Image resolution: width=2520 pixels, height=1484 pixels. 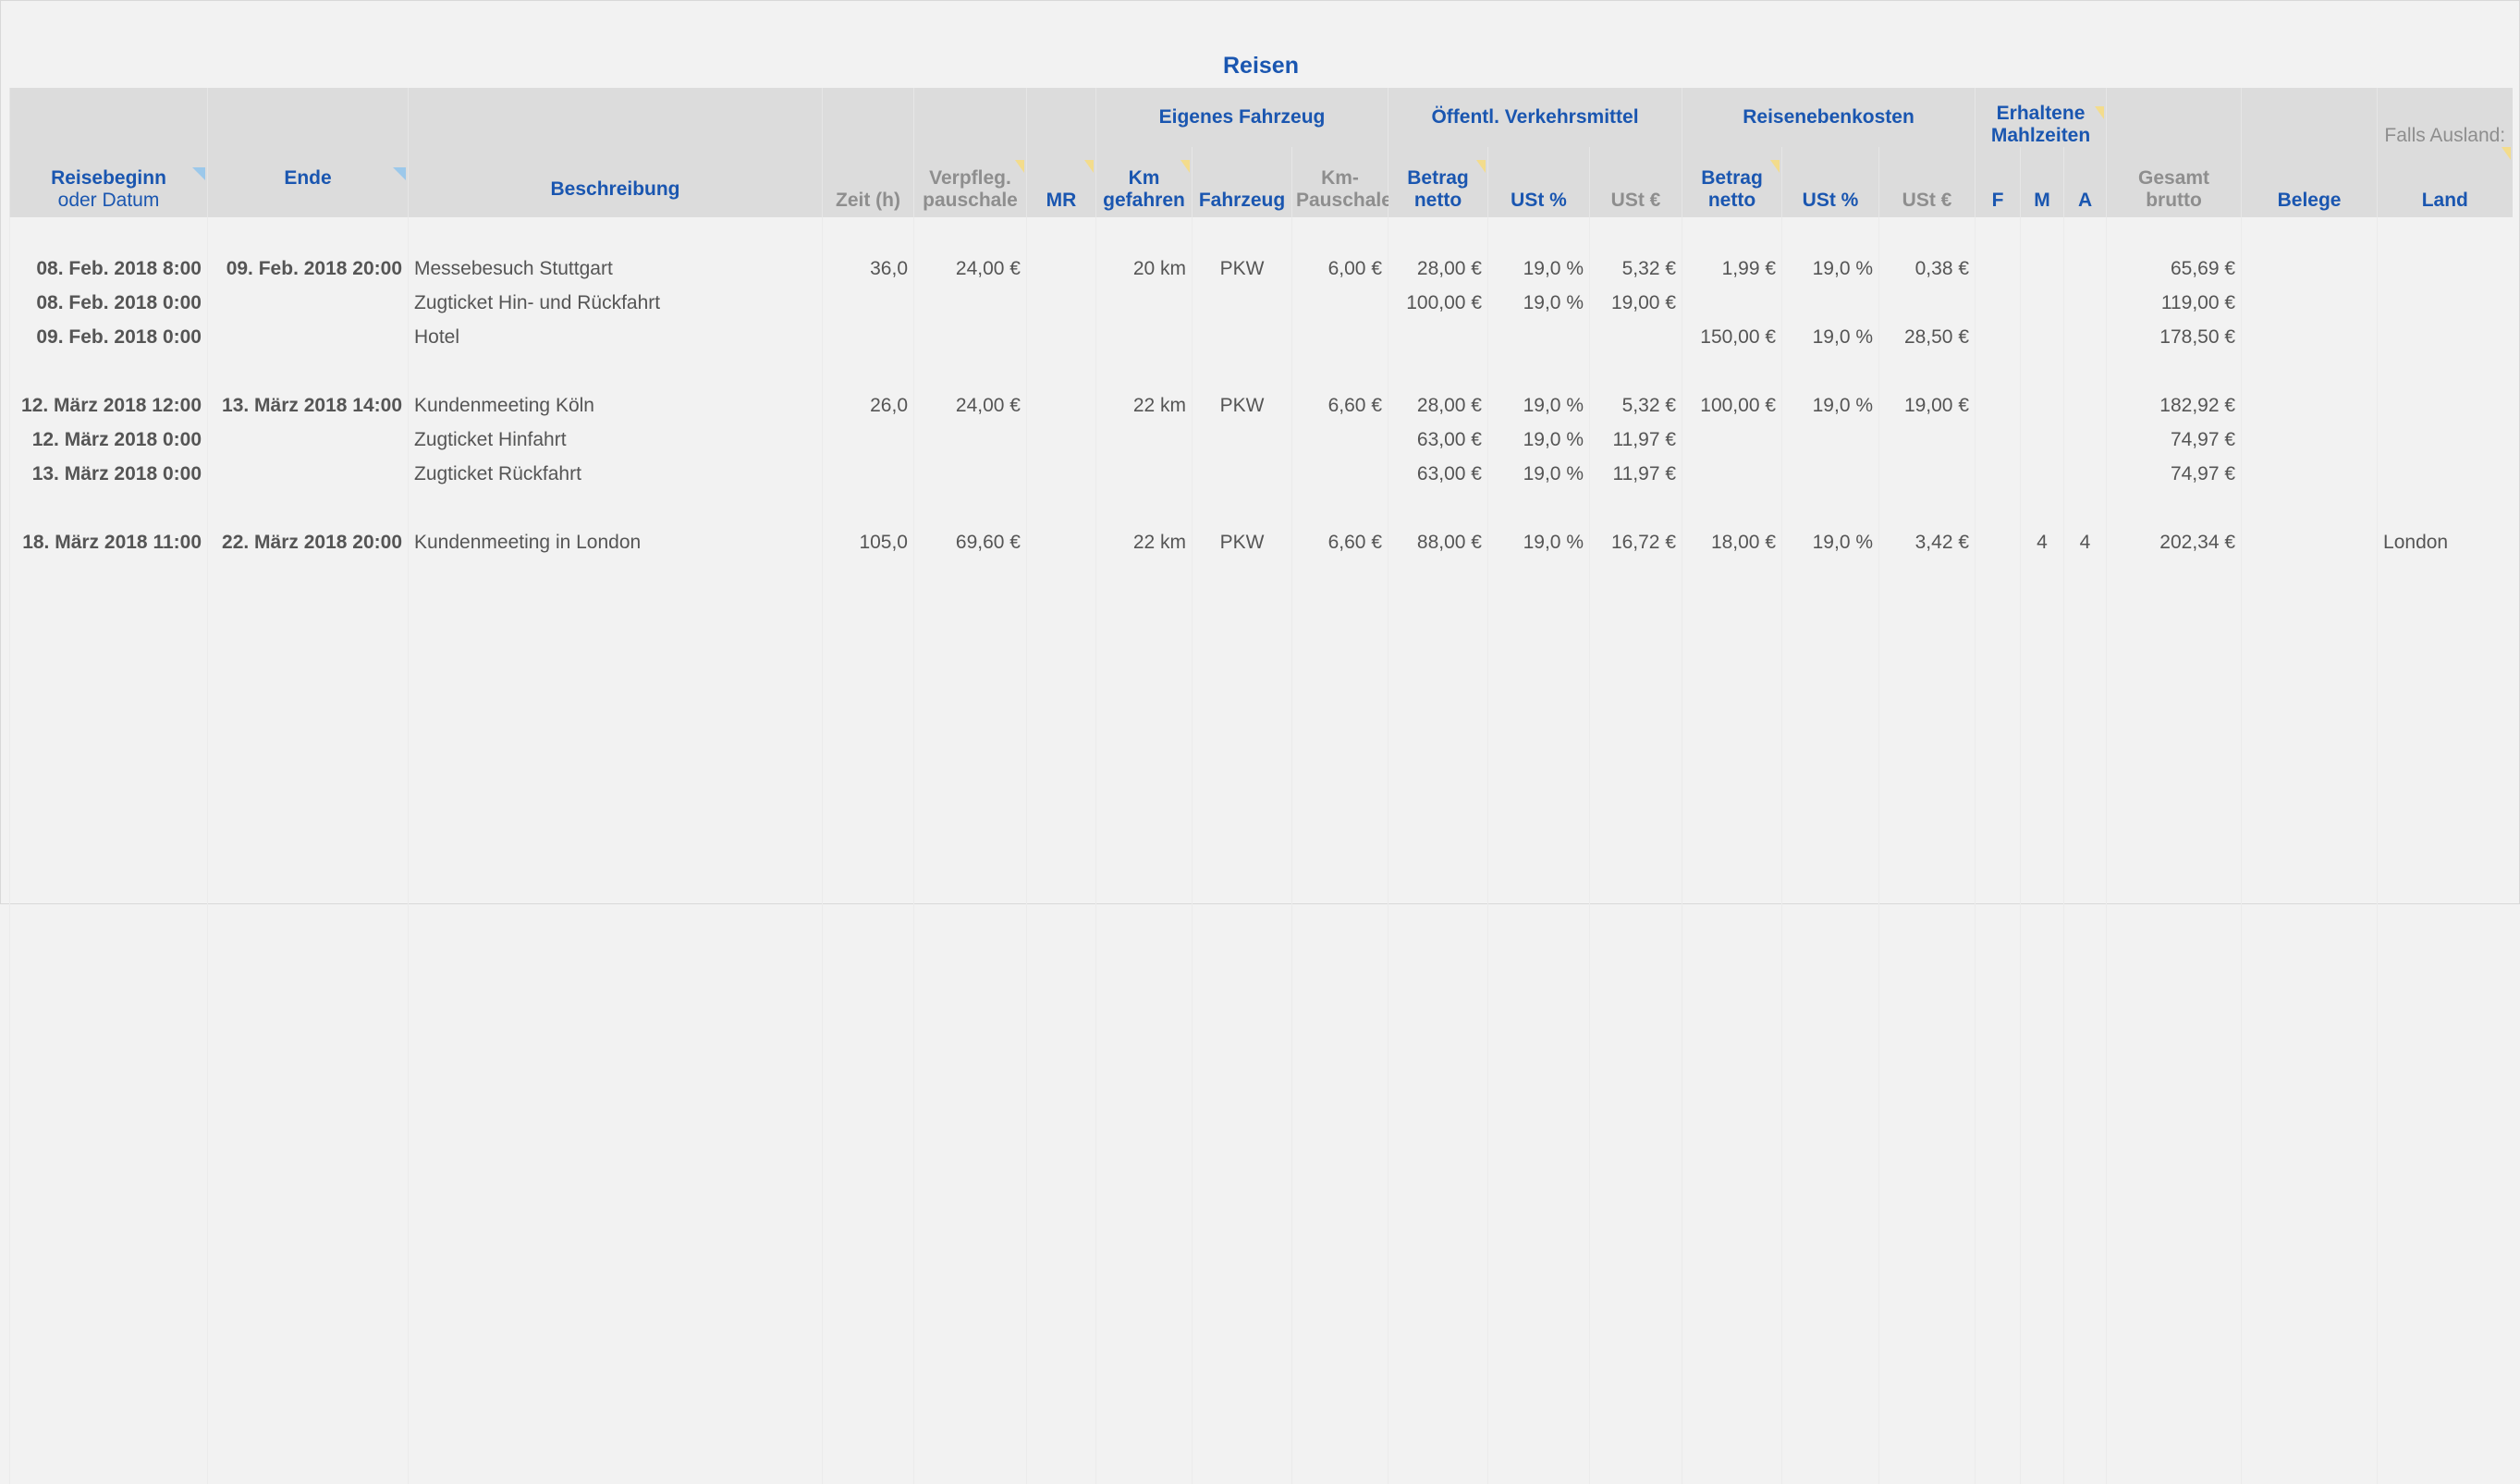 I want to click on cell-end, so click(x=308, y=303).